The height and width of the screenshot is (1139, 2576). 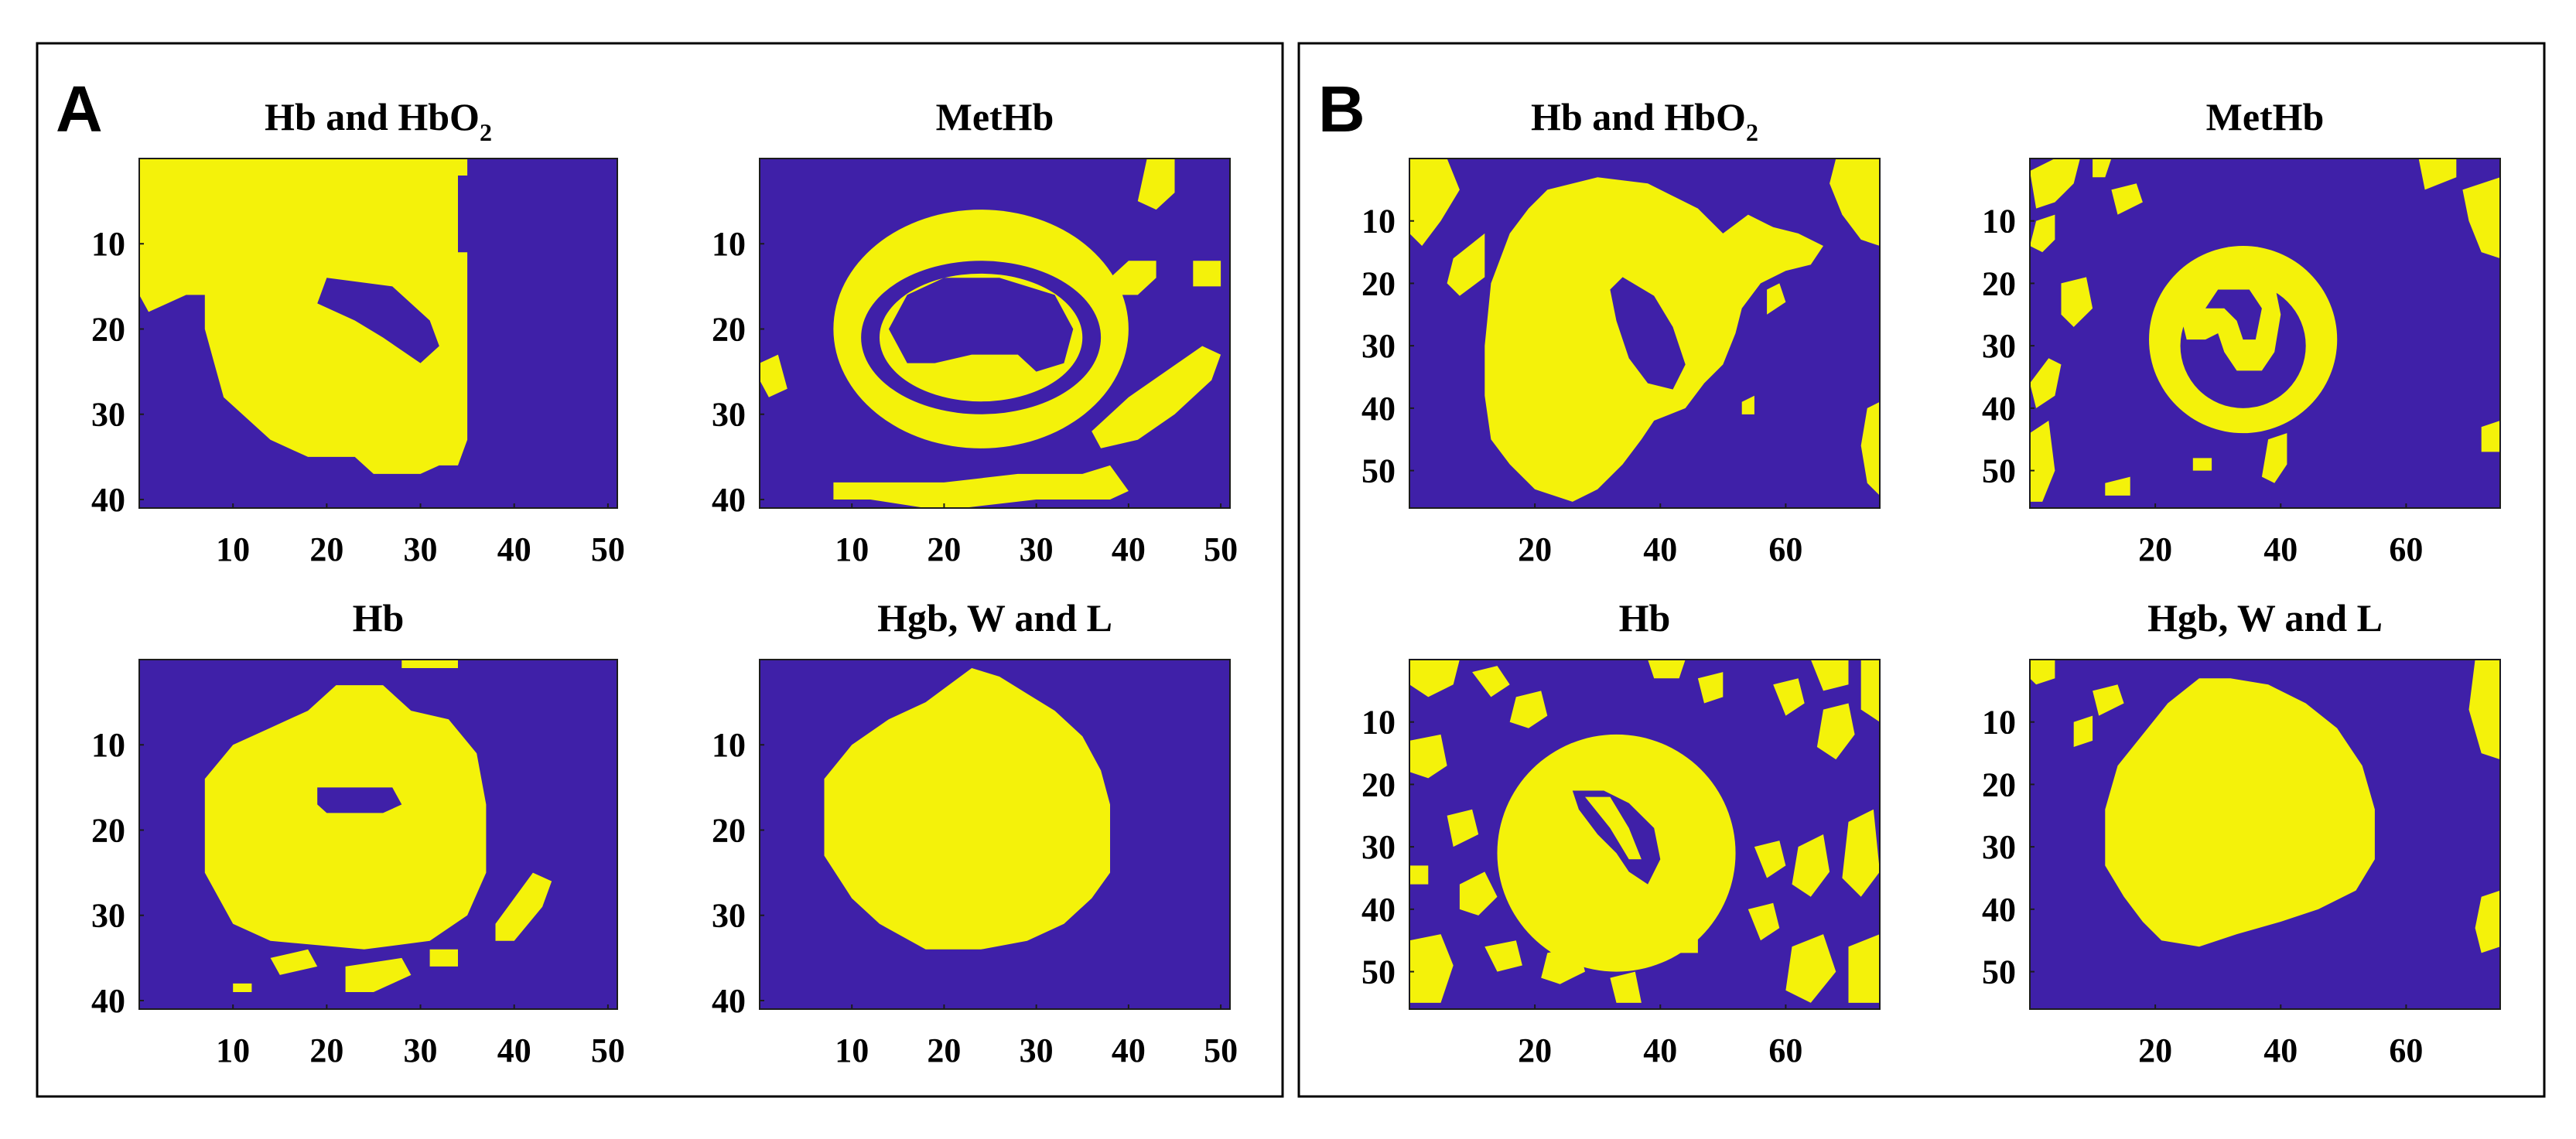 I want to click on subplot-a-1: 10 20 30 40 50 10 20 30 40 Hb and HbO2, so click(x=358, y=331).